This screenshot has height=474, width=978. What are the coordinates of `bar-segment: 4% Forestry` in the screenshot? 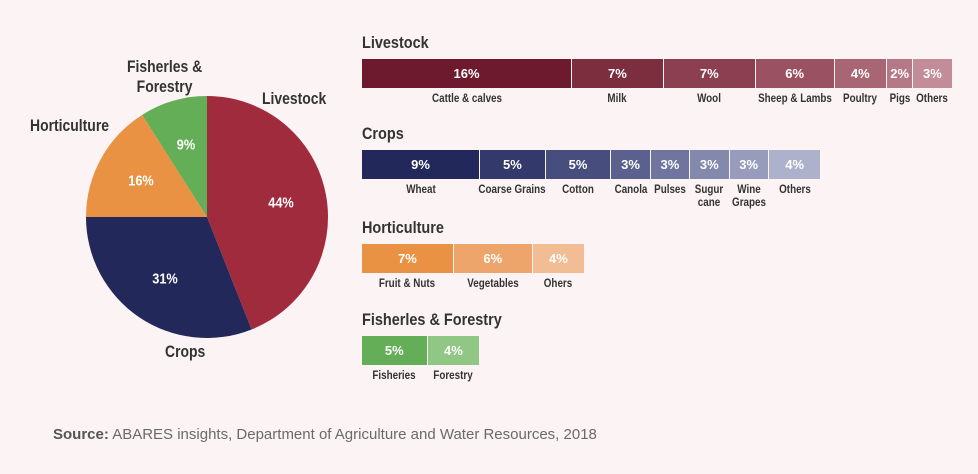 It's located at (454, 359).